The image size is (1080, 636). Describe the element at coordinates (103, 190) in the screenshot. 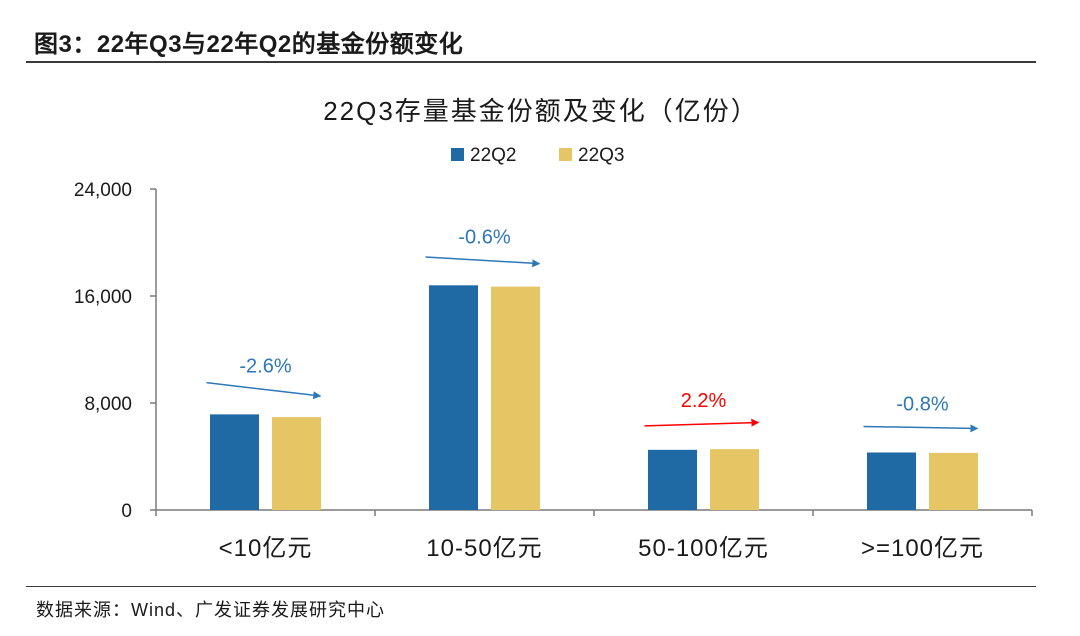

I see `y-tick-label: 24,000` at that location.